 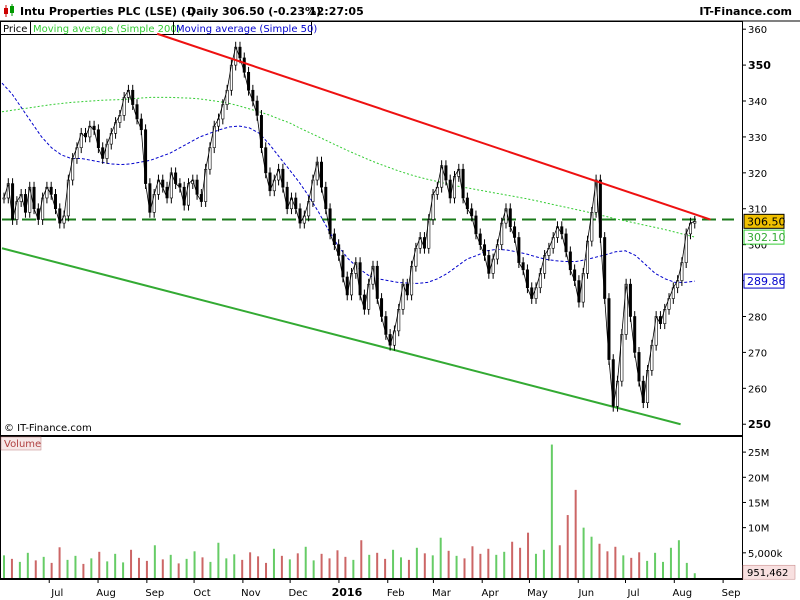 What do you see at coordinates (48, 428) in the screenshot?
I see `copyright-text: © IT-Finance.com` at bounding box center [48, 428].